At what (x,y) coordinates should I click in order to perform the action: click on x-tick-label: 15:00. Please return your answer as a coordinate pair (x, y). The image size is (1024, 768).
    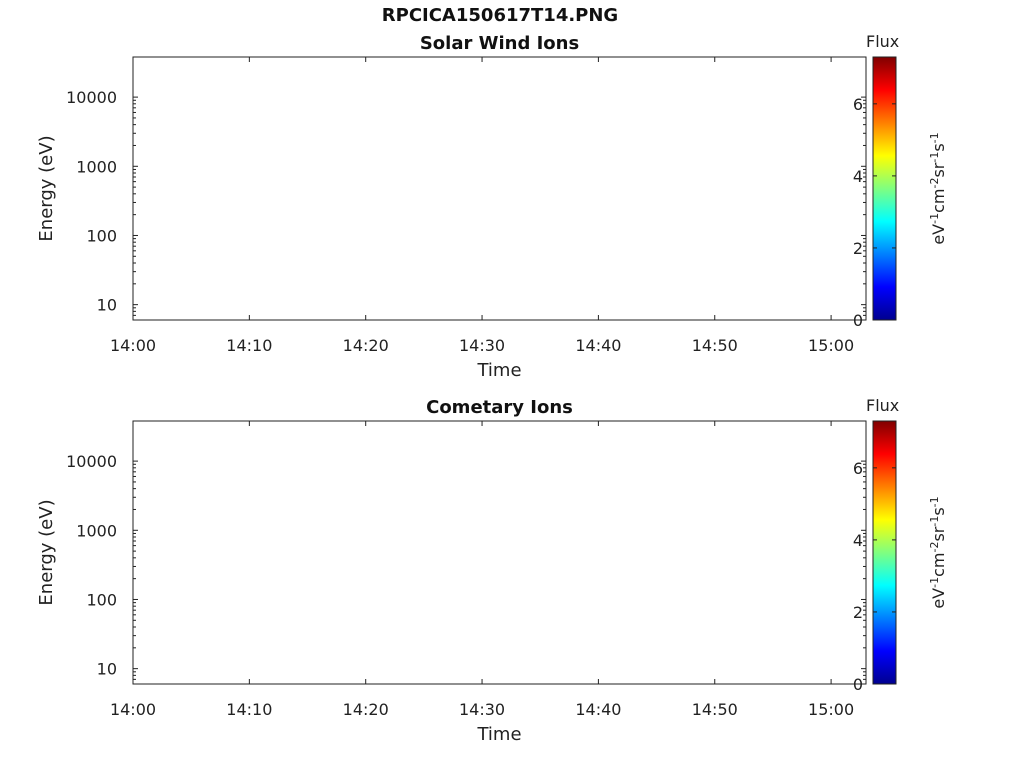
    Looking at the image, I should click on (831, 345).